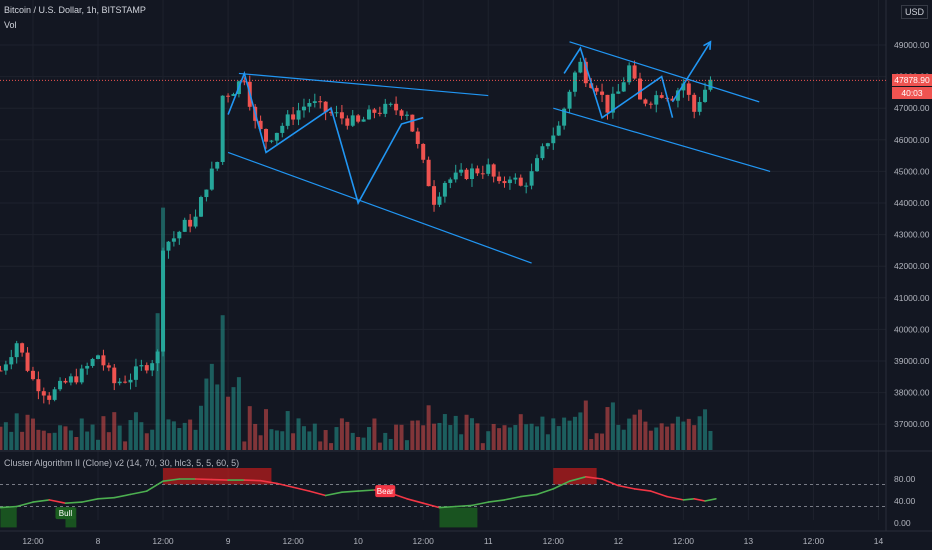 The width and height of the screenshot is (932, 550). I want to click on bar-countdown-tag: 40:03, so click(912, 93).